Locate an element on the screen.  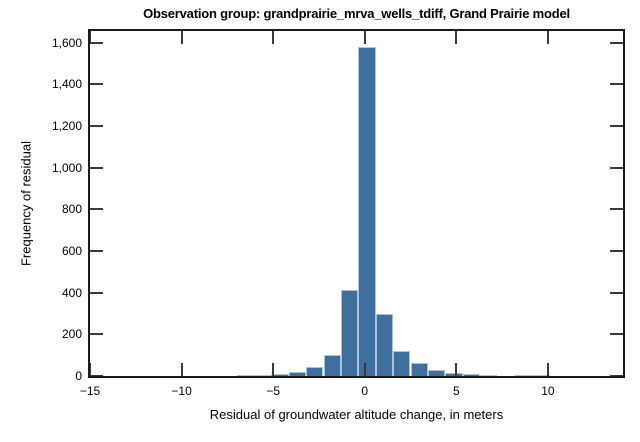
y-tick-label: 1,400 is located at coordinates (66, 84).